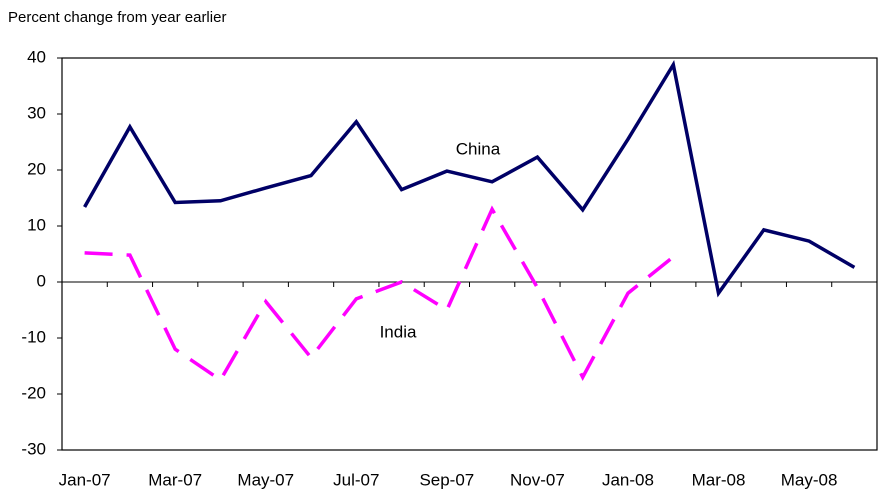 This screenshot has width=887, height=493. Describe the element at coordinates (33, 448) in the screenshot. I see `y-tick-label: -30` at that location.